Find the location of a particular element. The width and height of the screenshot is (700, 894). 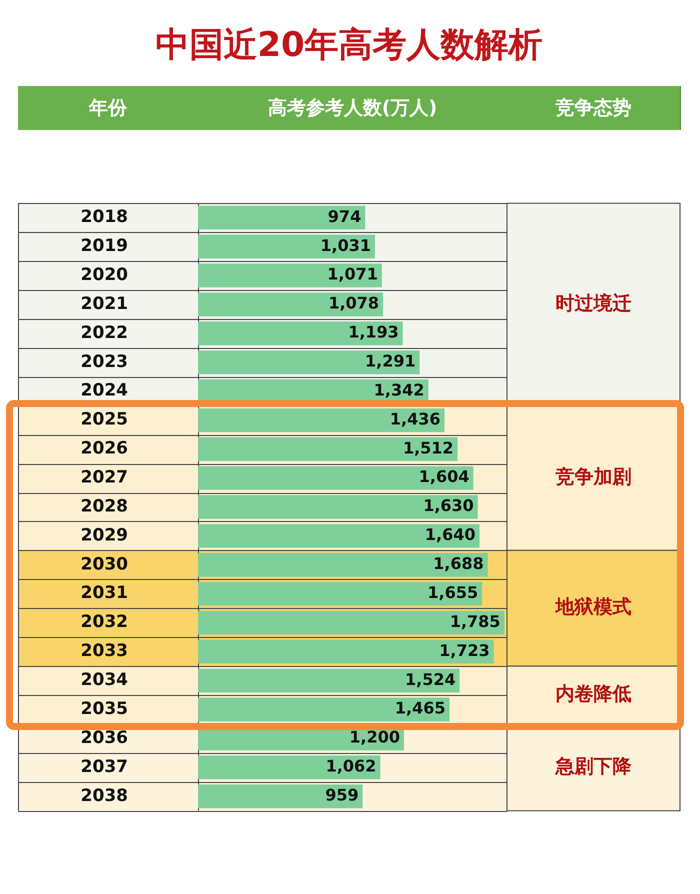

band-label: 时过境迁 is located at coordinates (594, 303).